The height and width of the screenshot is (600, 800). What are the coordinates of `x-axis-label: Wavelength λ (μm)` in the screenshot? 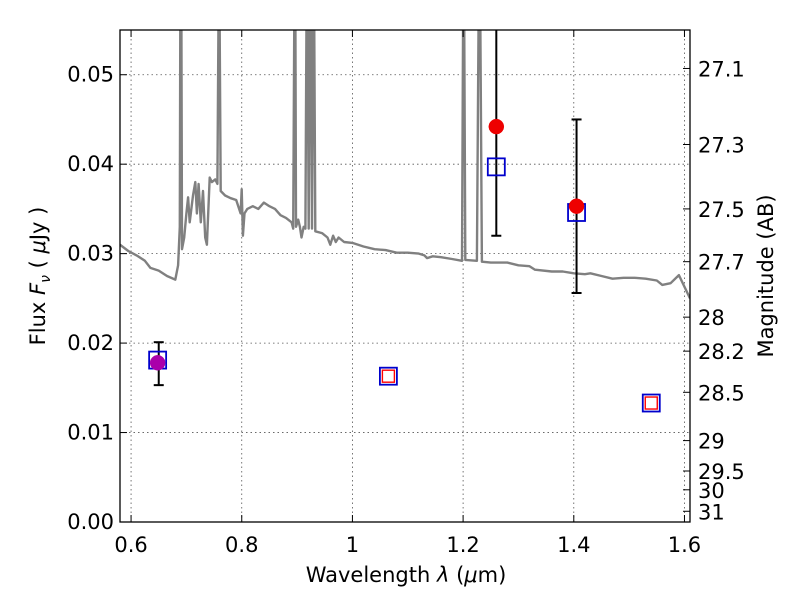 It's located at (406, 575).